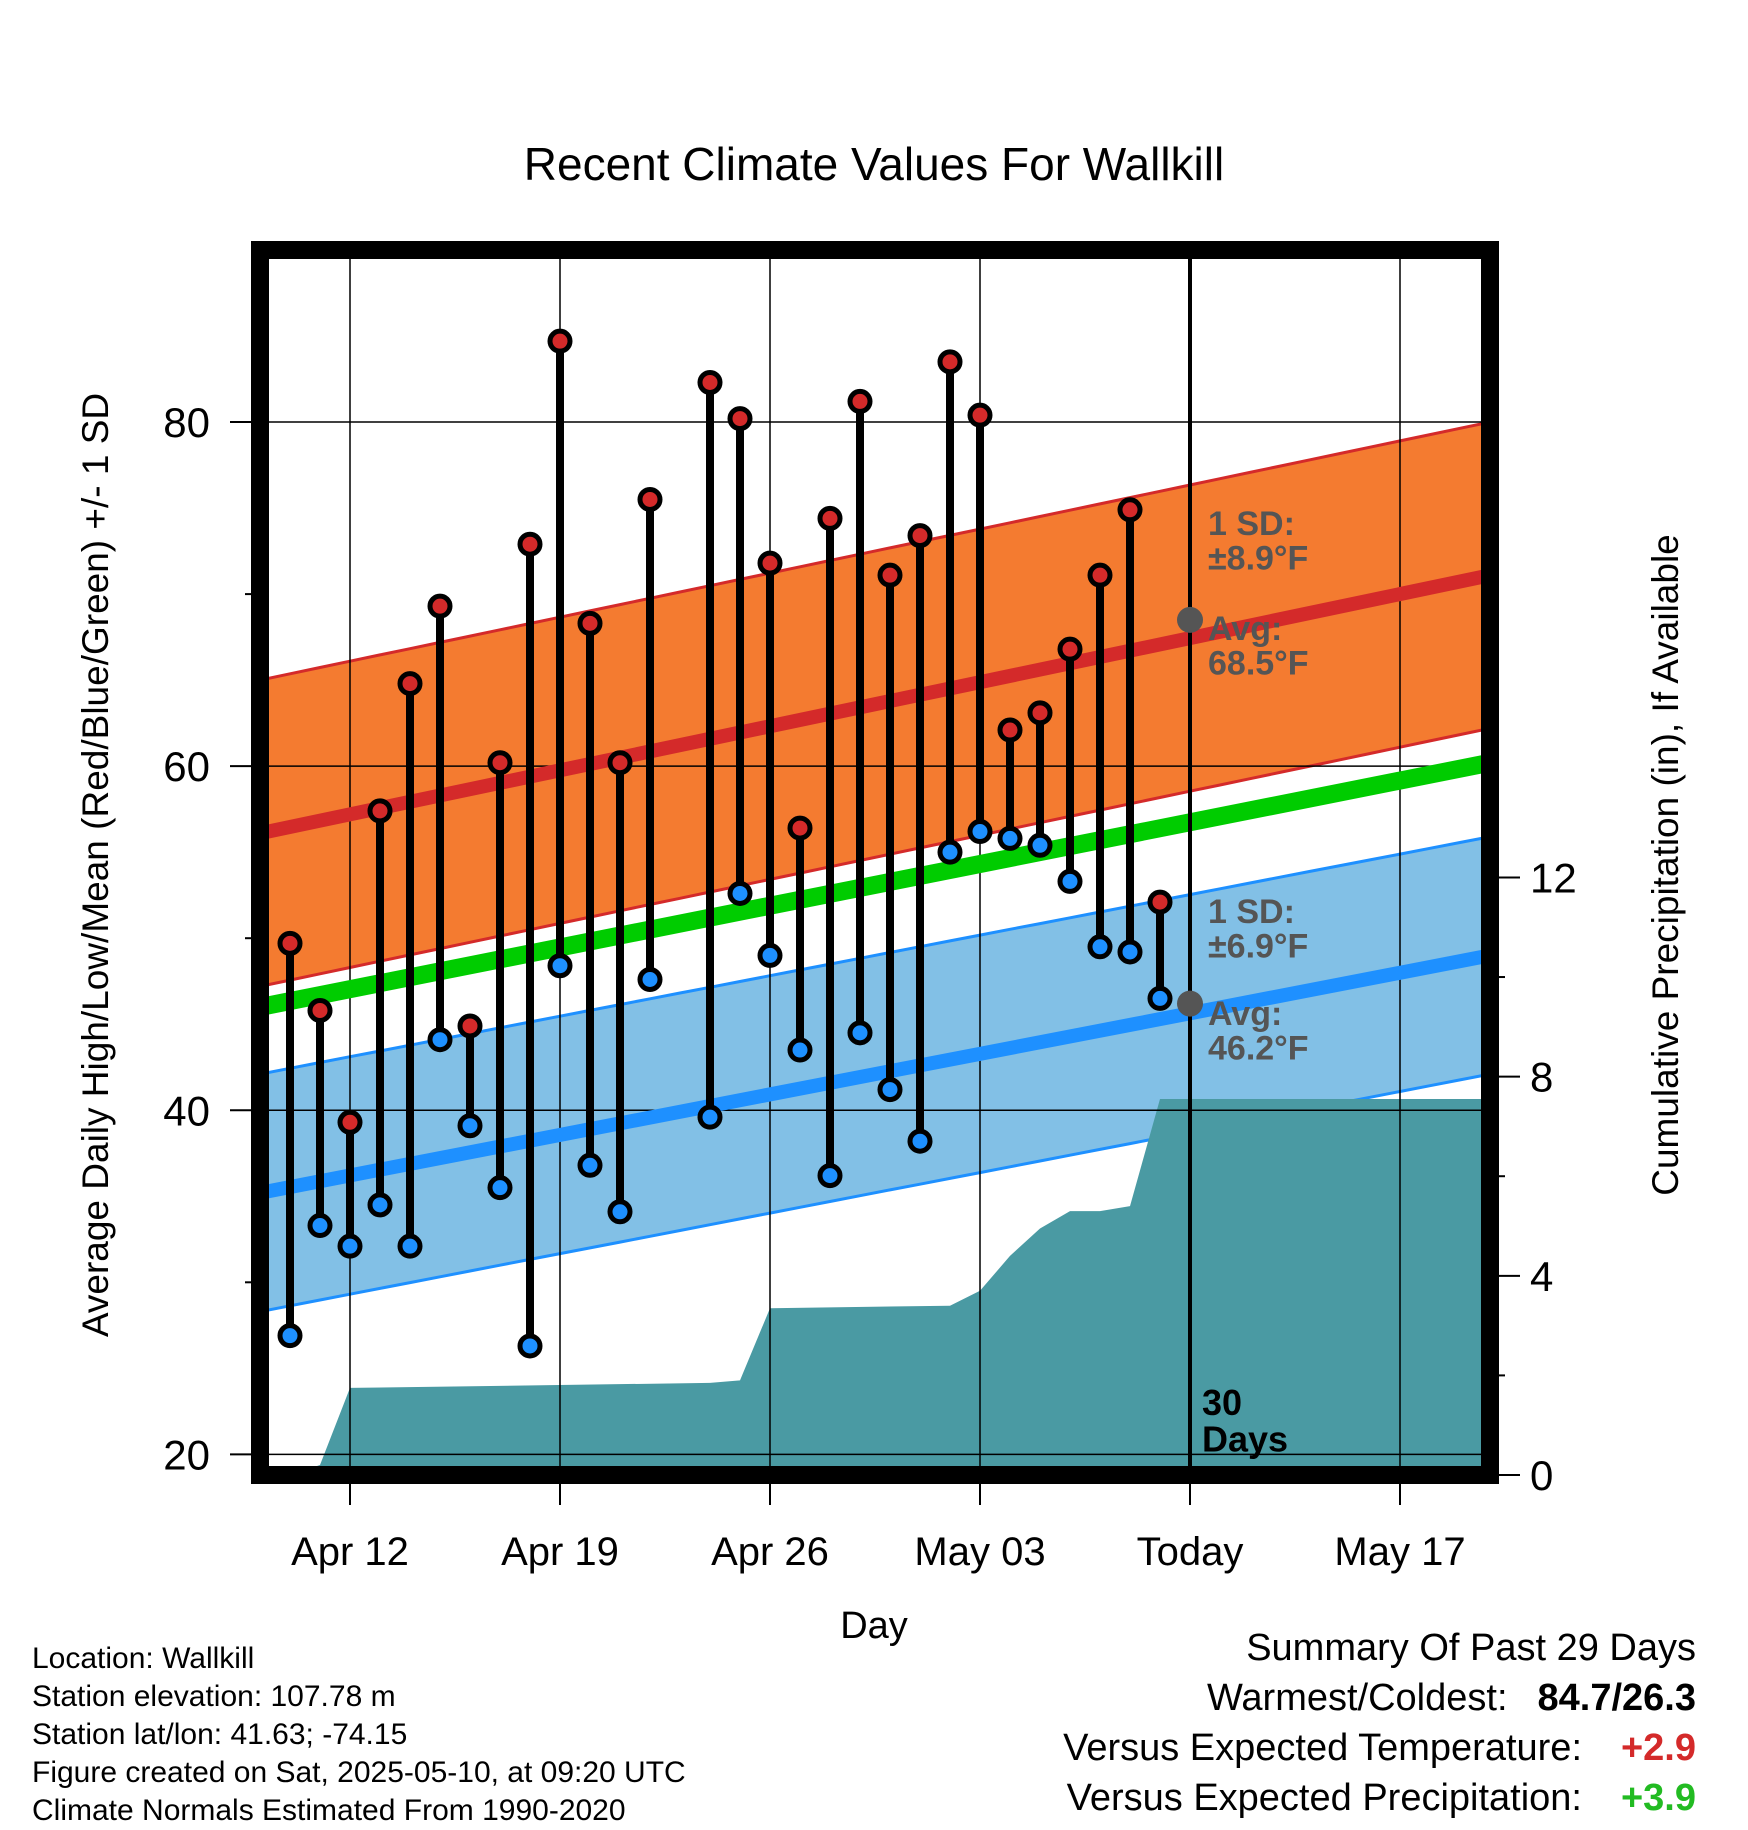  I want to click on y-tick-label-80: 80, so click(186, 422).